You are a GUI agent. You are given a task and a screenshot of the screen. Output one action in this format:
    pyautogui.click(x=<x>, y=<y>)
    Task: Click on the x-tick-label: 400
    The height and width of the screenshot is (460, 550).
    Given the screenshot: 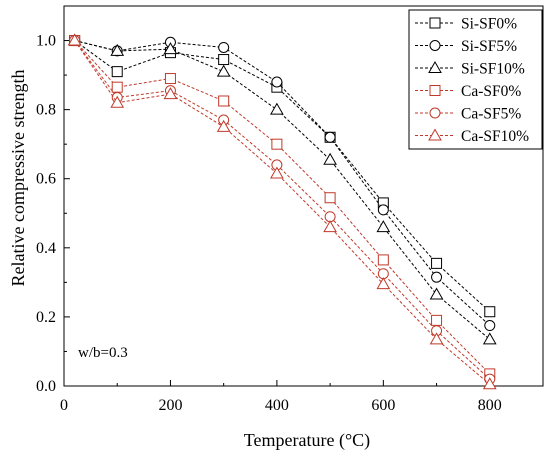 What is the action you would take?
    pyautogui.click(x=277, y=405)
    